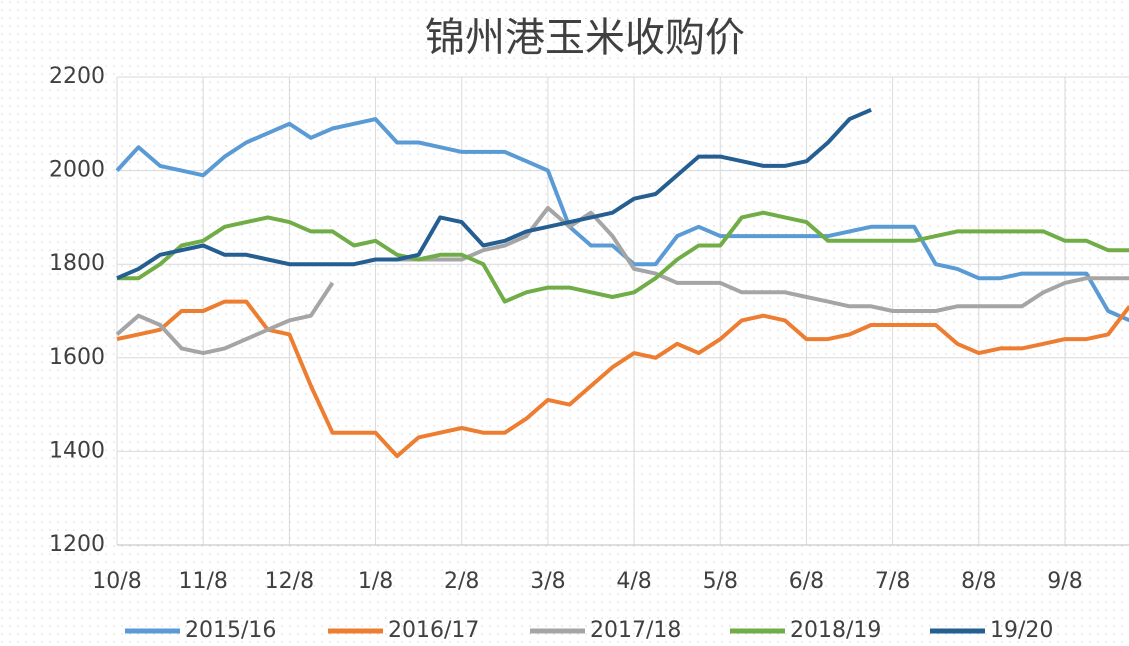 This screenshot has width=1129, height=646. I want to click on legend-label: 2018/19, so click(835, 630).